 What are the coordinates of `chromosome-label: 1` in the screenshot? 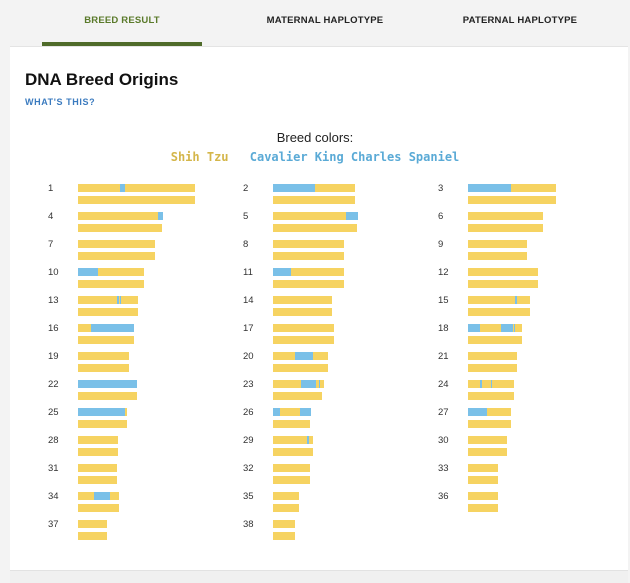 It's located at (51, 188).